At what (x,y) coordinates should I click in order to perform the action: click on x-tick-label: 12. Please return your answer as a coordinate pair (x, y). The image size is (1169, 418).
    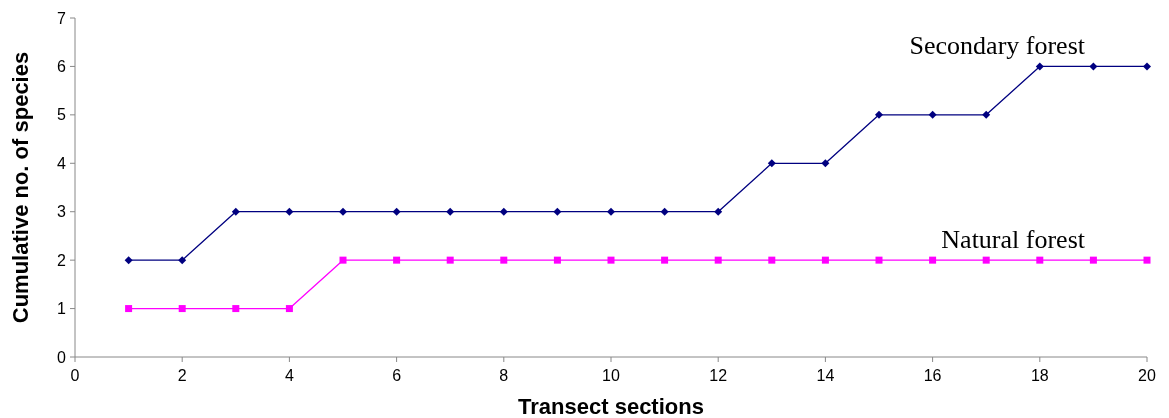
    Looking at the image, I should click on (718, 375).